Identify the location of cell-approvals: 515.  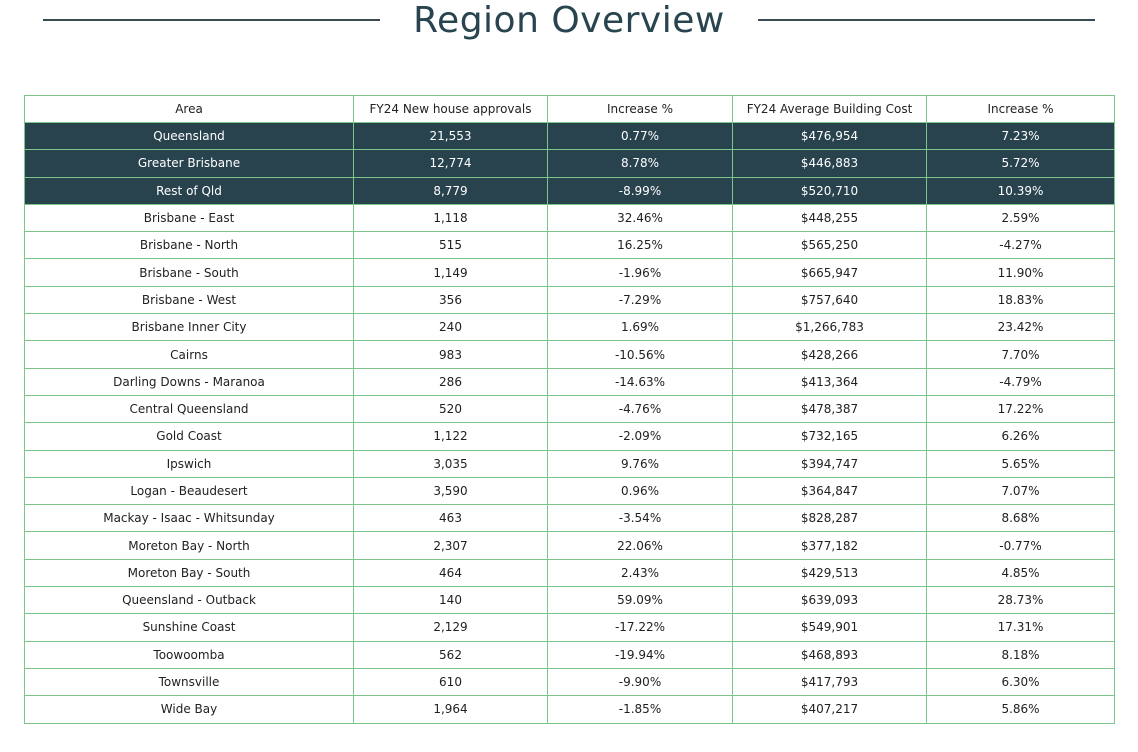
(450, 245).